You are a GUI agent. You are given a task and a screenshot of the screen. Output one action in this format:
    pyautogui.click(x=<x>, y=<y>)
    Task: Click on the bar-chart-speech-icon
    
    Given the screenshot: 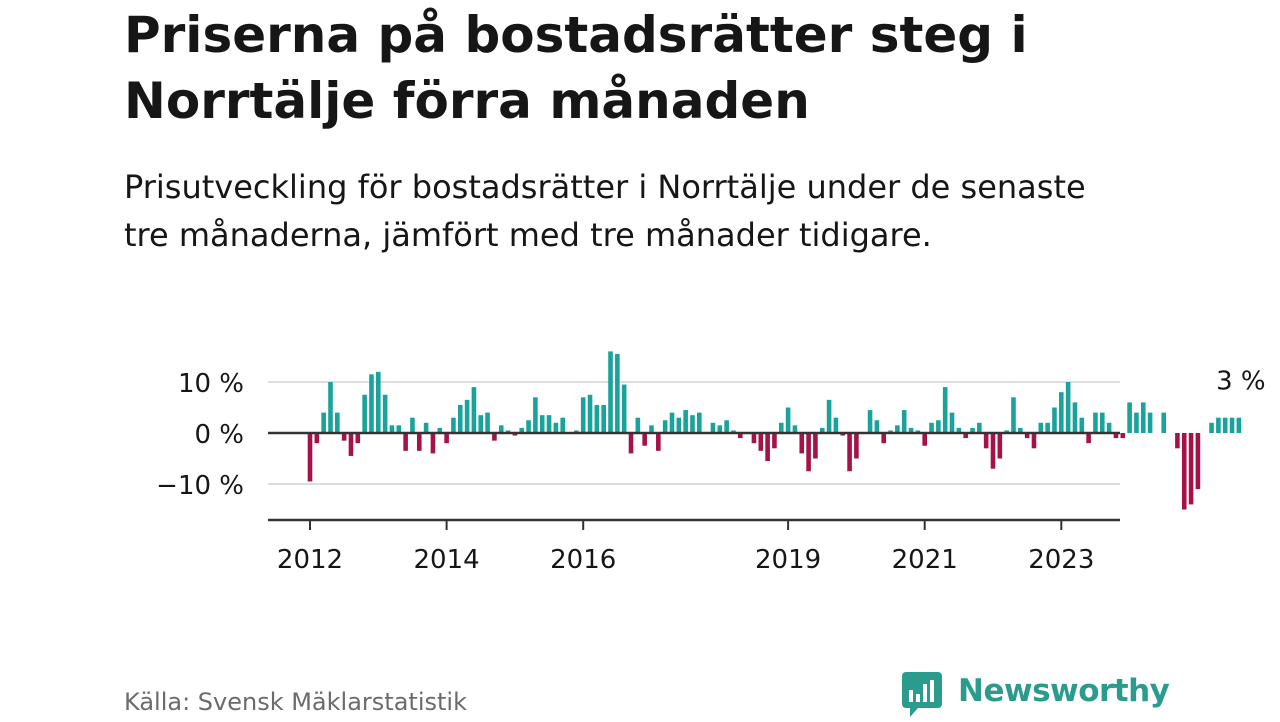 What is the action you would take?
    pyautogui.click(x=922, y=694)
    